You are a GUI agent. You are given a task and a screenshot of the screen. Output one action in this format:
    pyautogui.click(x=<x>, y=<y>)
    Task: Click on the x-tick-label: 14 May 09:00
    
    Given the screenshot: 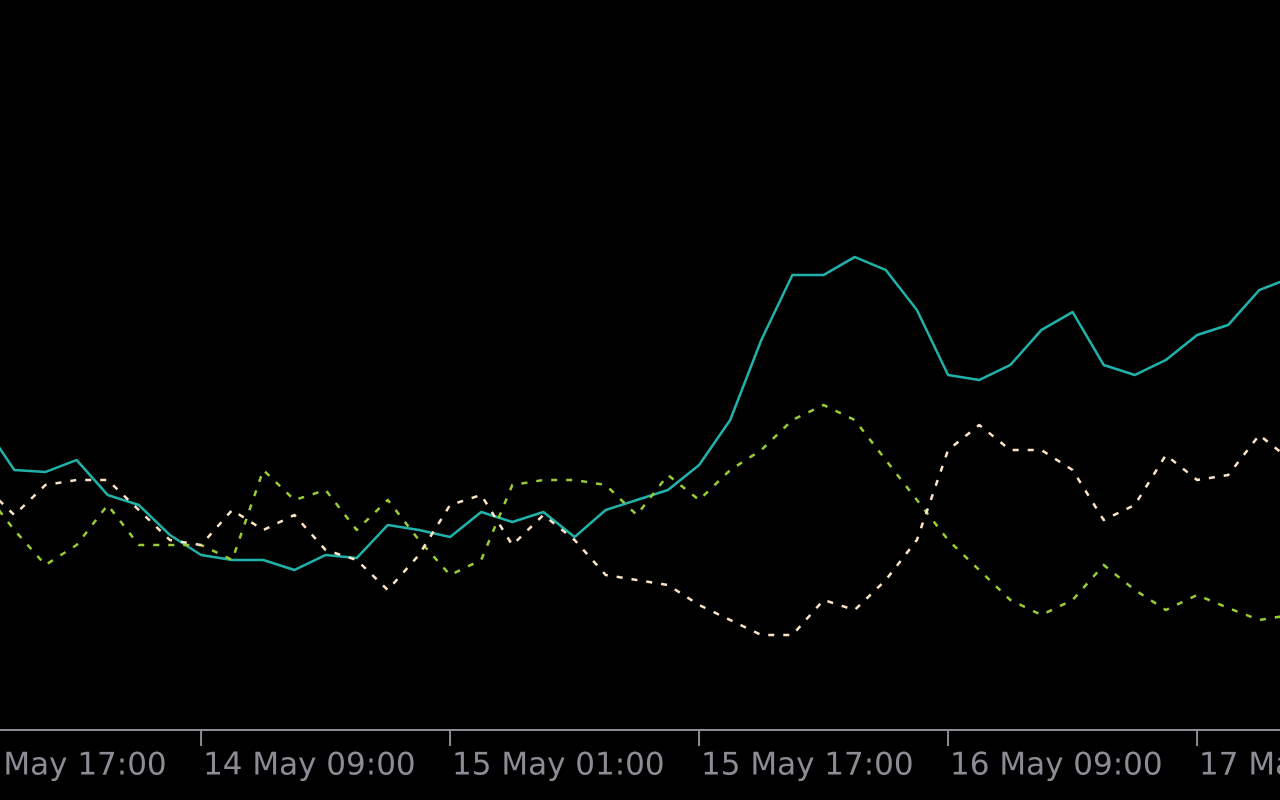 What is the action you would take?
    pyautogui.click(x=309, y=765)
    